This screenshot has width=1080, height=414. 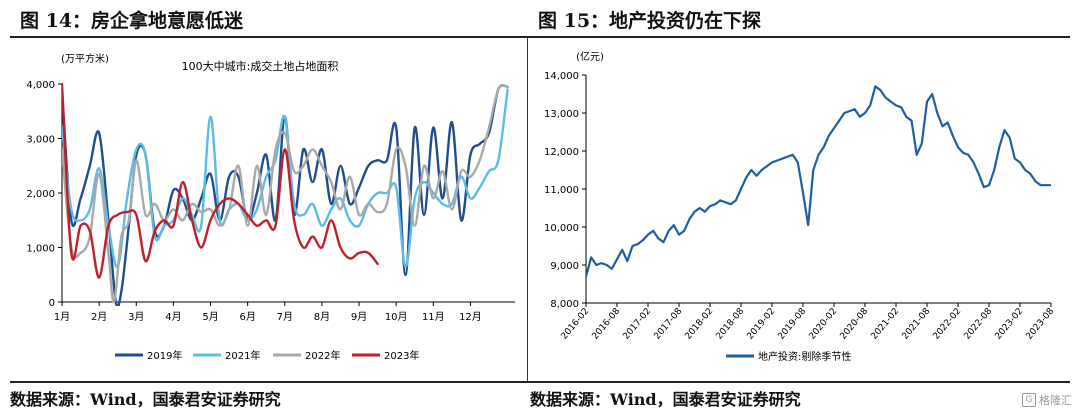 What do you see at coordinates (561, 114) in the screenshot?
I see `y-tick-label: 13,000` at bounding box center [561, 114].